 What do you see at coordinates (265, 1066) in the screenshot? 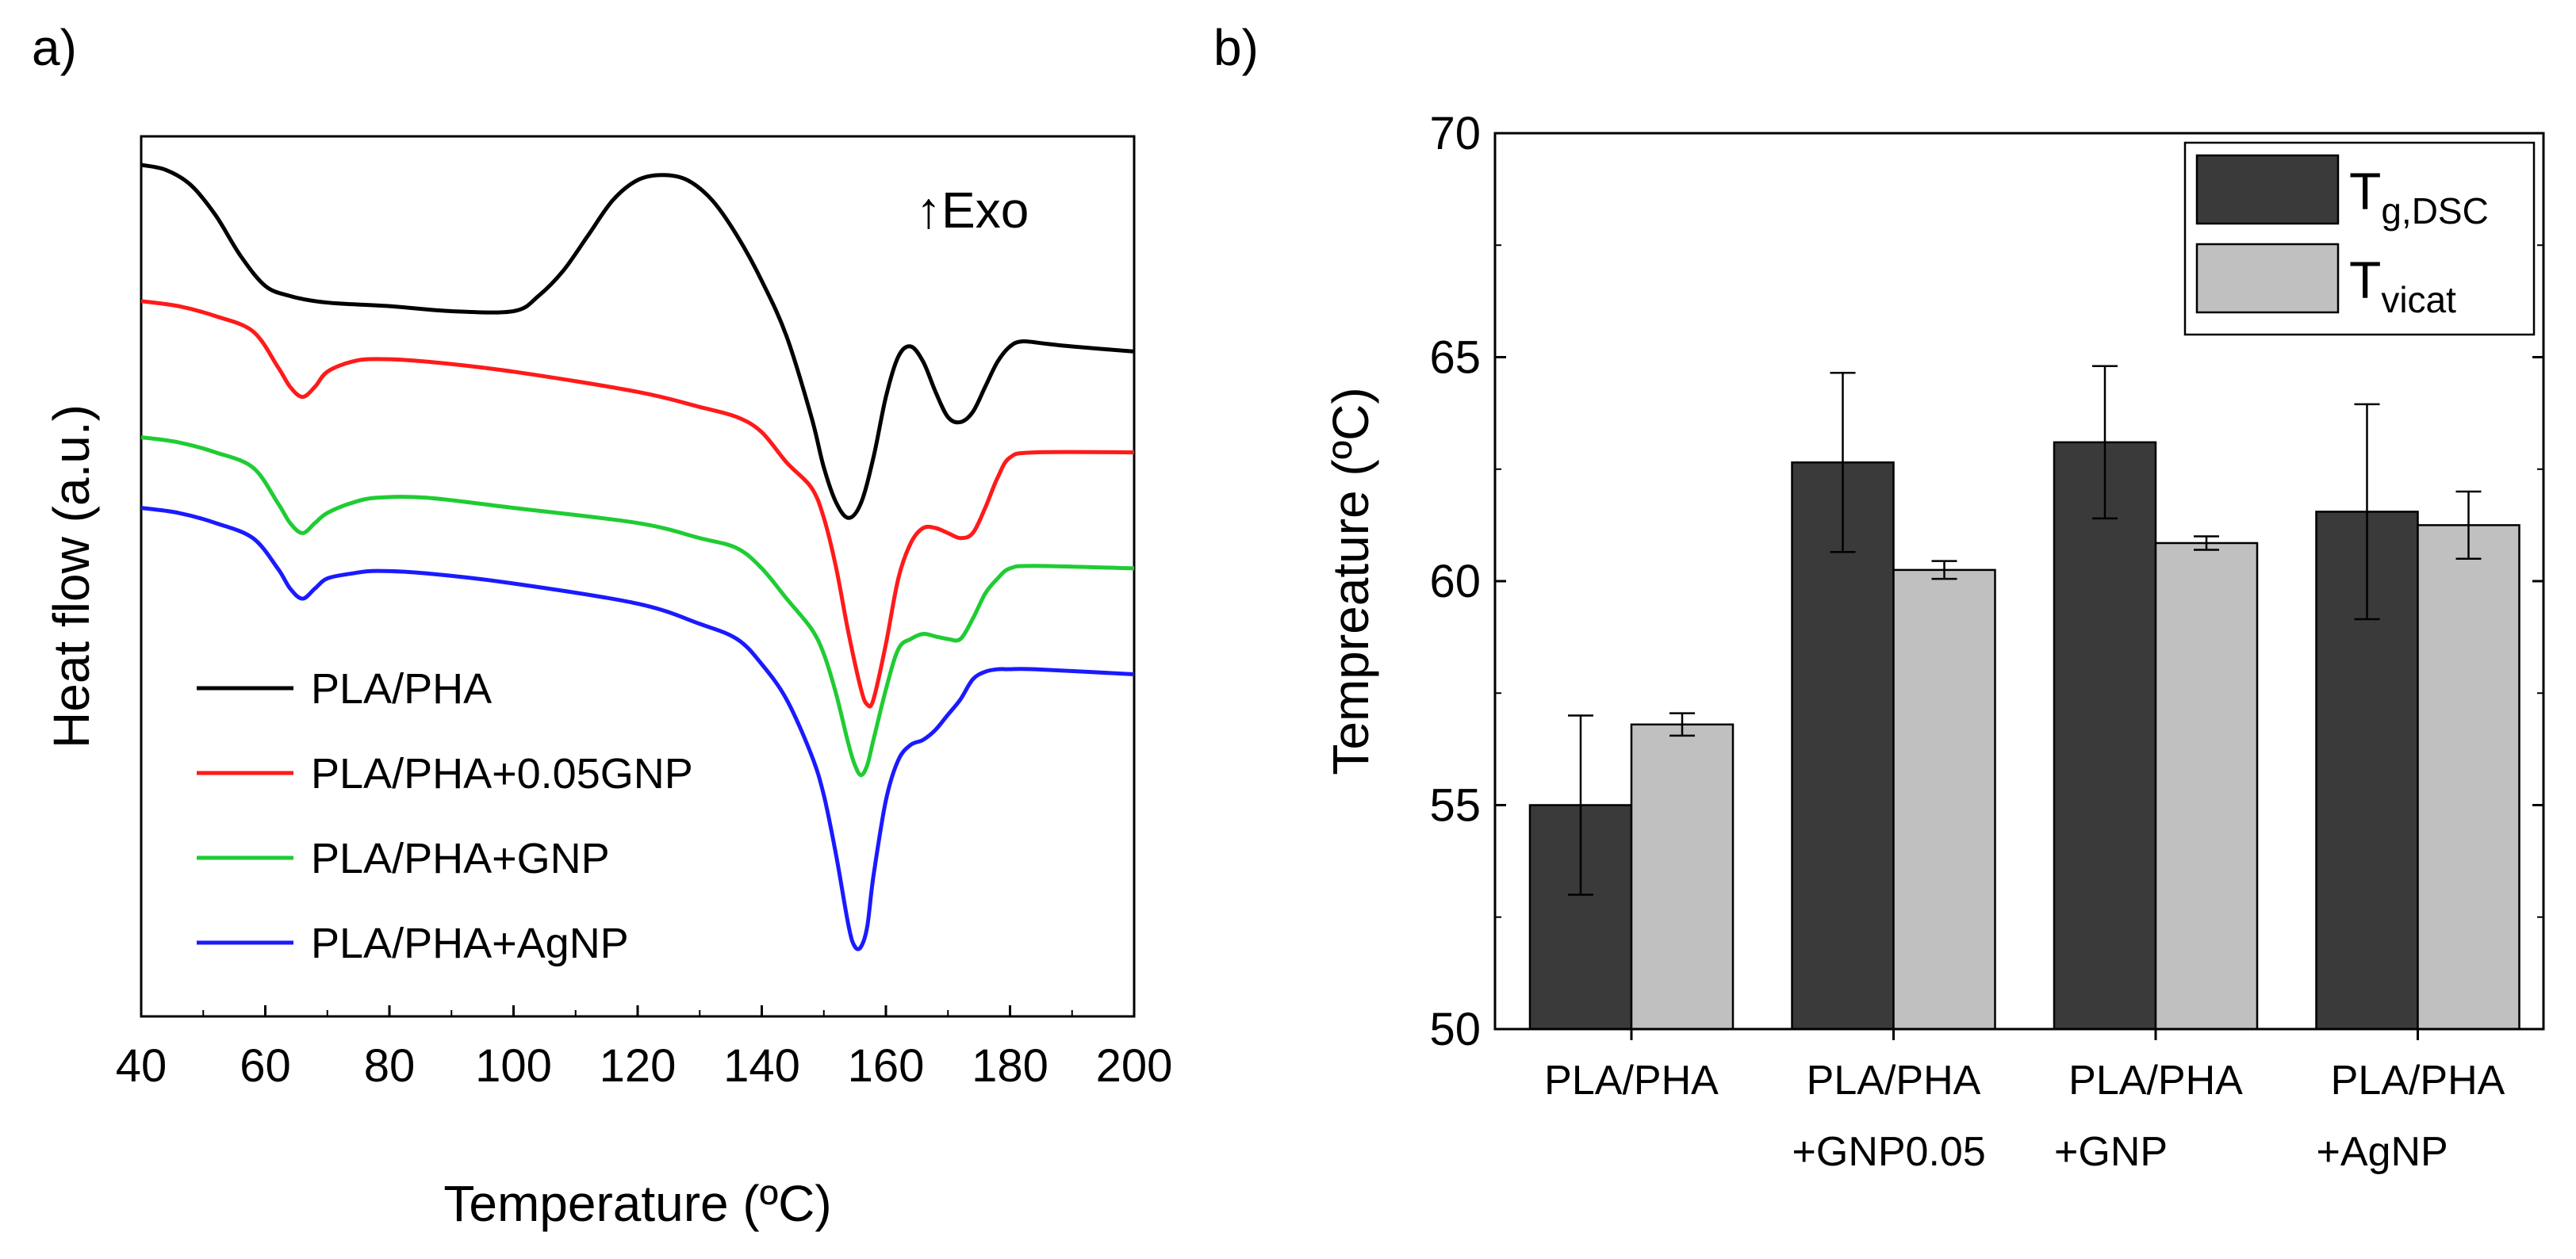
I see `x-tick-label: 60` at bounding box center [265, 1066].